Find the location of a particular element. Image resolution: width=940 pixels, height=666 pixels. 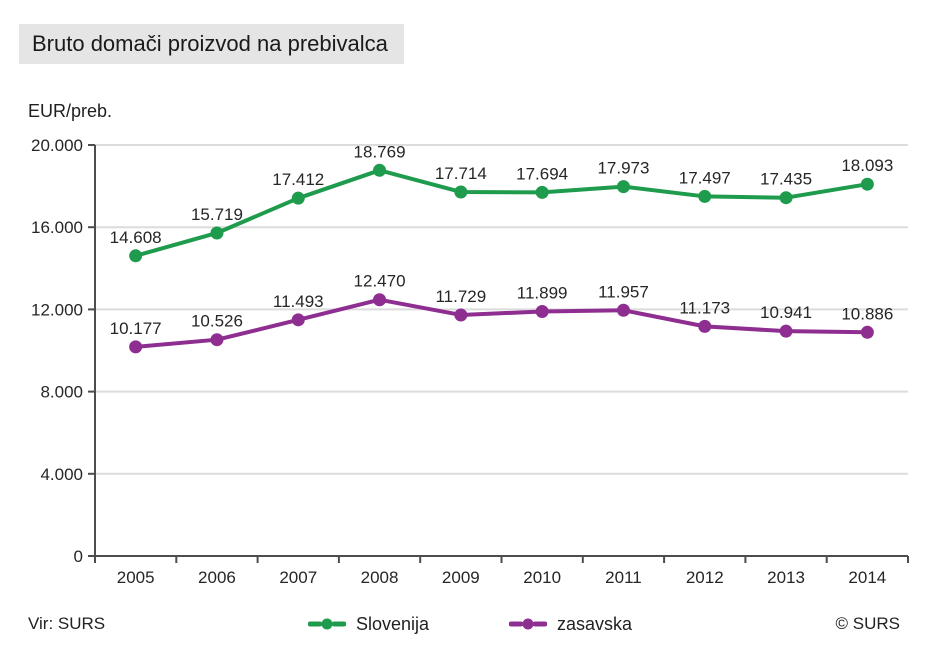

svg-text: 2012 is located at coordinates (705, 577).